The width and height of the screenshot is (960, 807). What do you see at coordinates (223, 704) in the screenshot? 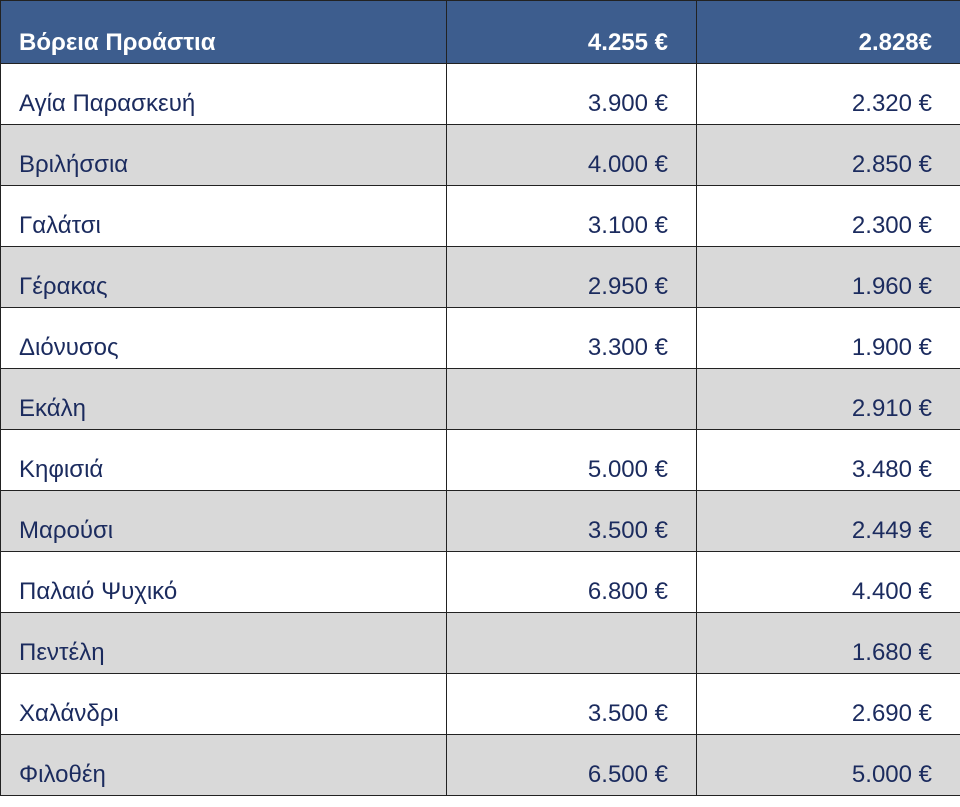
I see `area-cell: Χαλάνδρι` at bounding box center [223, 704].